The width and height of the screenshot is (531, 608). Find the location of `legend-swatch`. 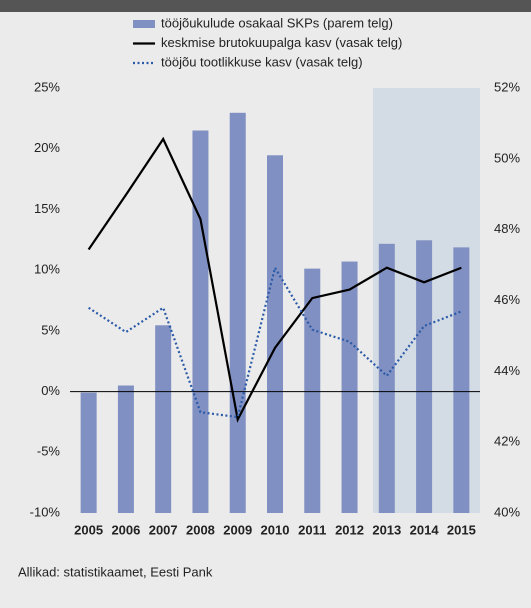

legend-swatch is located at coordinates (144, 24).